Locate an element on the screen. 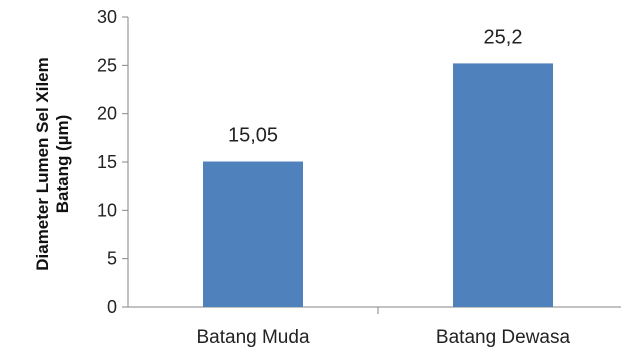  category-label: Batang Muda is located at coordinates (252, 337).